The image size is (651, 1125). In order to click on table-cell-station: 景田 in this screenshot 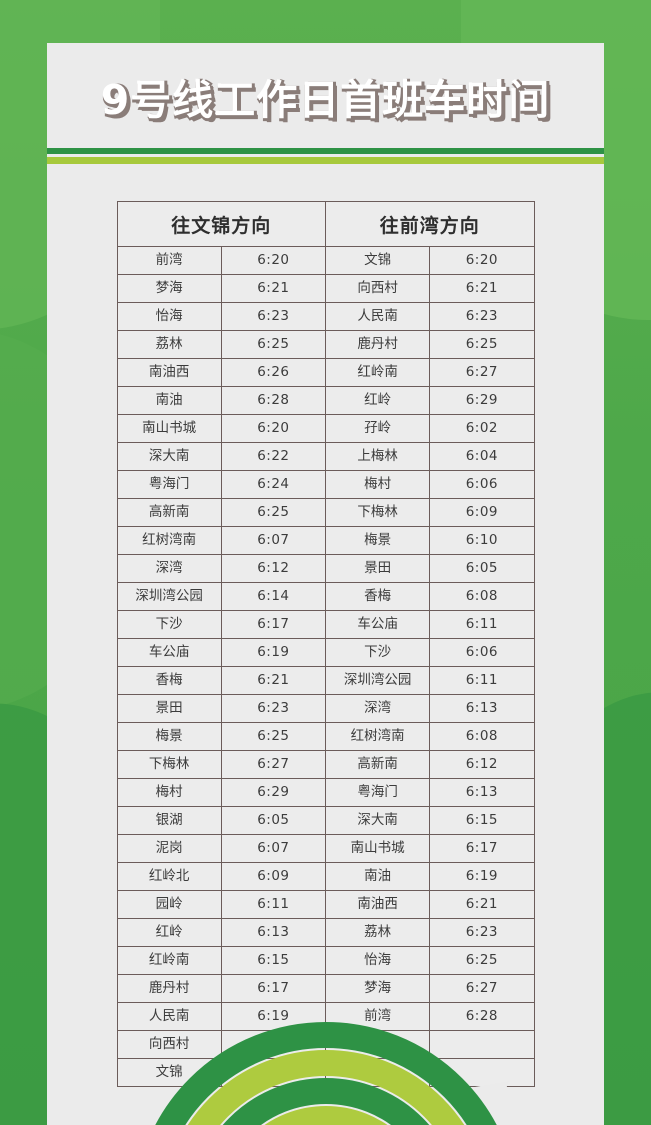, I will do `click(169, 708)`.